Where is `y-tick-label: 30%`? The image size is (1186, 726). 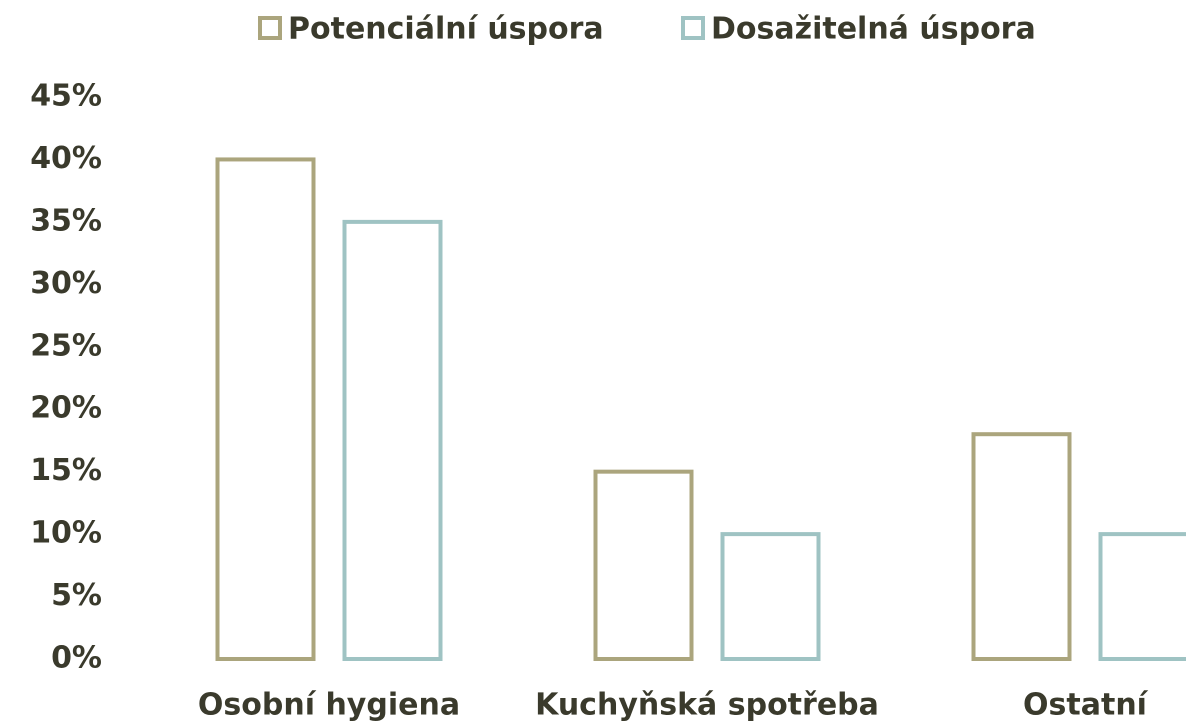
y-tick-label: 30% is located at coordinates (66, 283).